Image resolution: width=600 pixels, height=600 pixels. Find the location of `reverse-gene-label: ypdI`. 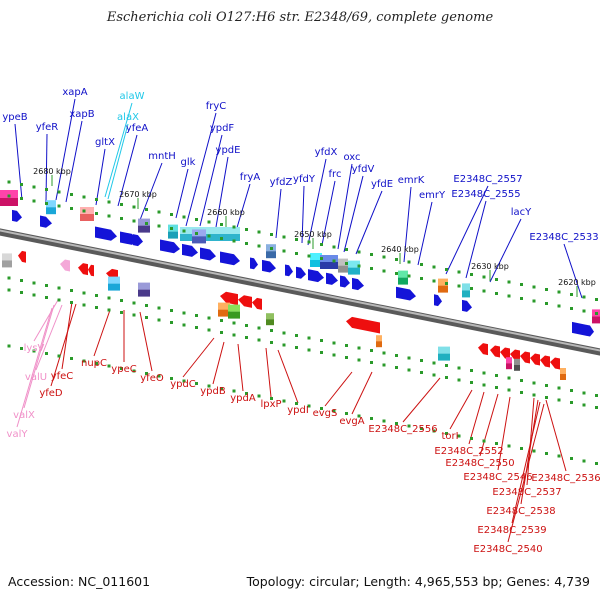

reverse-gene-label: ypdI is located at coordinates (298, 410).